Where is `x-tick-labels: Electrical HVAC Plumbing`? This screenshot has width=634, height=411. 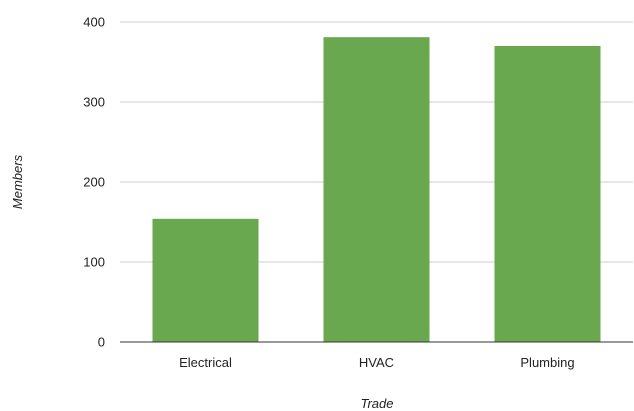 x-tick-labels: Electrical HVAC Plumbing is located at coordinates (376, 362).